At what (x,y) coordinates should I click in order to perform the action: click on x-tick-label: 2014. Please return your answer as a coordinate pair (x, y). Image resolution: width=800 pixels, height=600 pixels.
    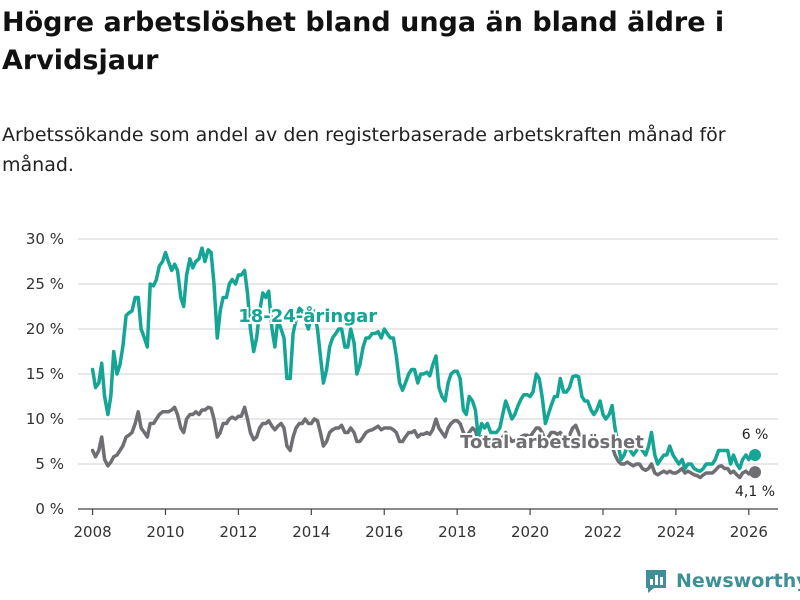
    Looking at the image, I should click on (311, 532).